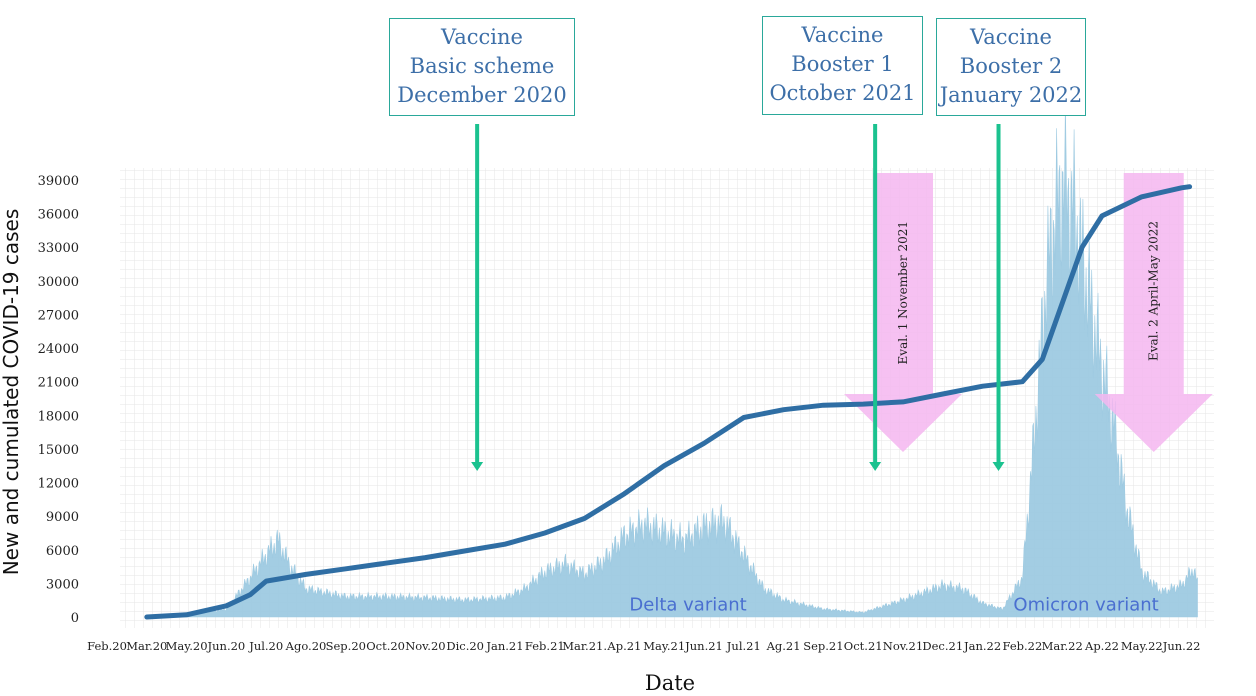 This screenshot has height=696, width=1256. What do you see at coordinates (465, 646) in the screenshot?
I see `x-tick-label: Dic.20` at bounding box center [465, 646].